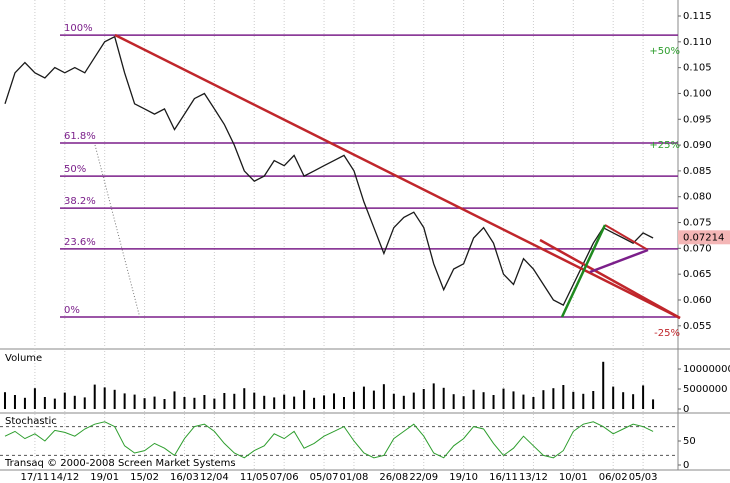 The width and height of the screenshot is (730, 483). I want to click on x-tick-label: 01/08, so click(354, 477).